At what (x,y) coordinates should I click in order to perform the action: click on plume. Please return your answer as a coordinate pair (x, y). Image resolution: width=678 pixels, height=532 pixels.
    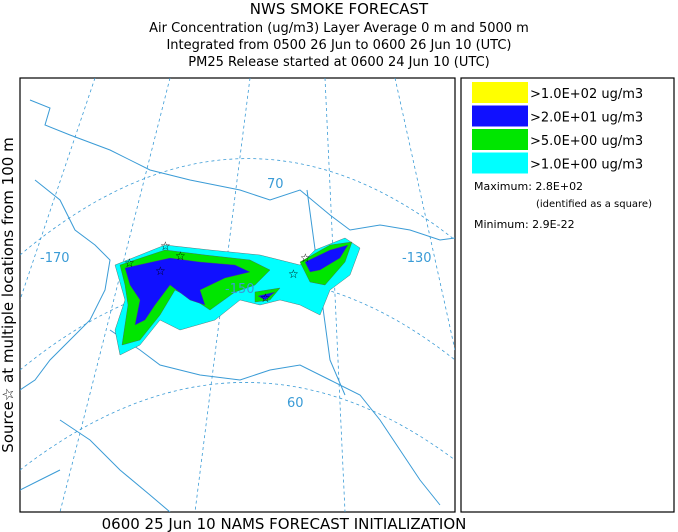
    Looking at the image, I should click on (236, 285).